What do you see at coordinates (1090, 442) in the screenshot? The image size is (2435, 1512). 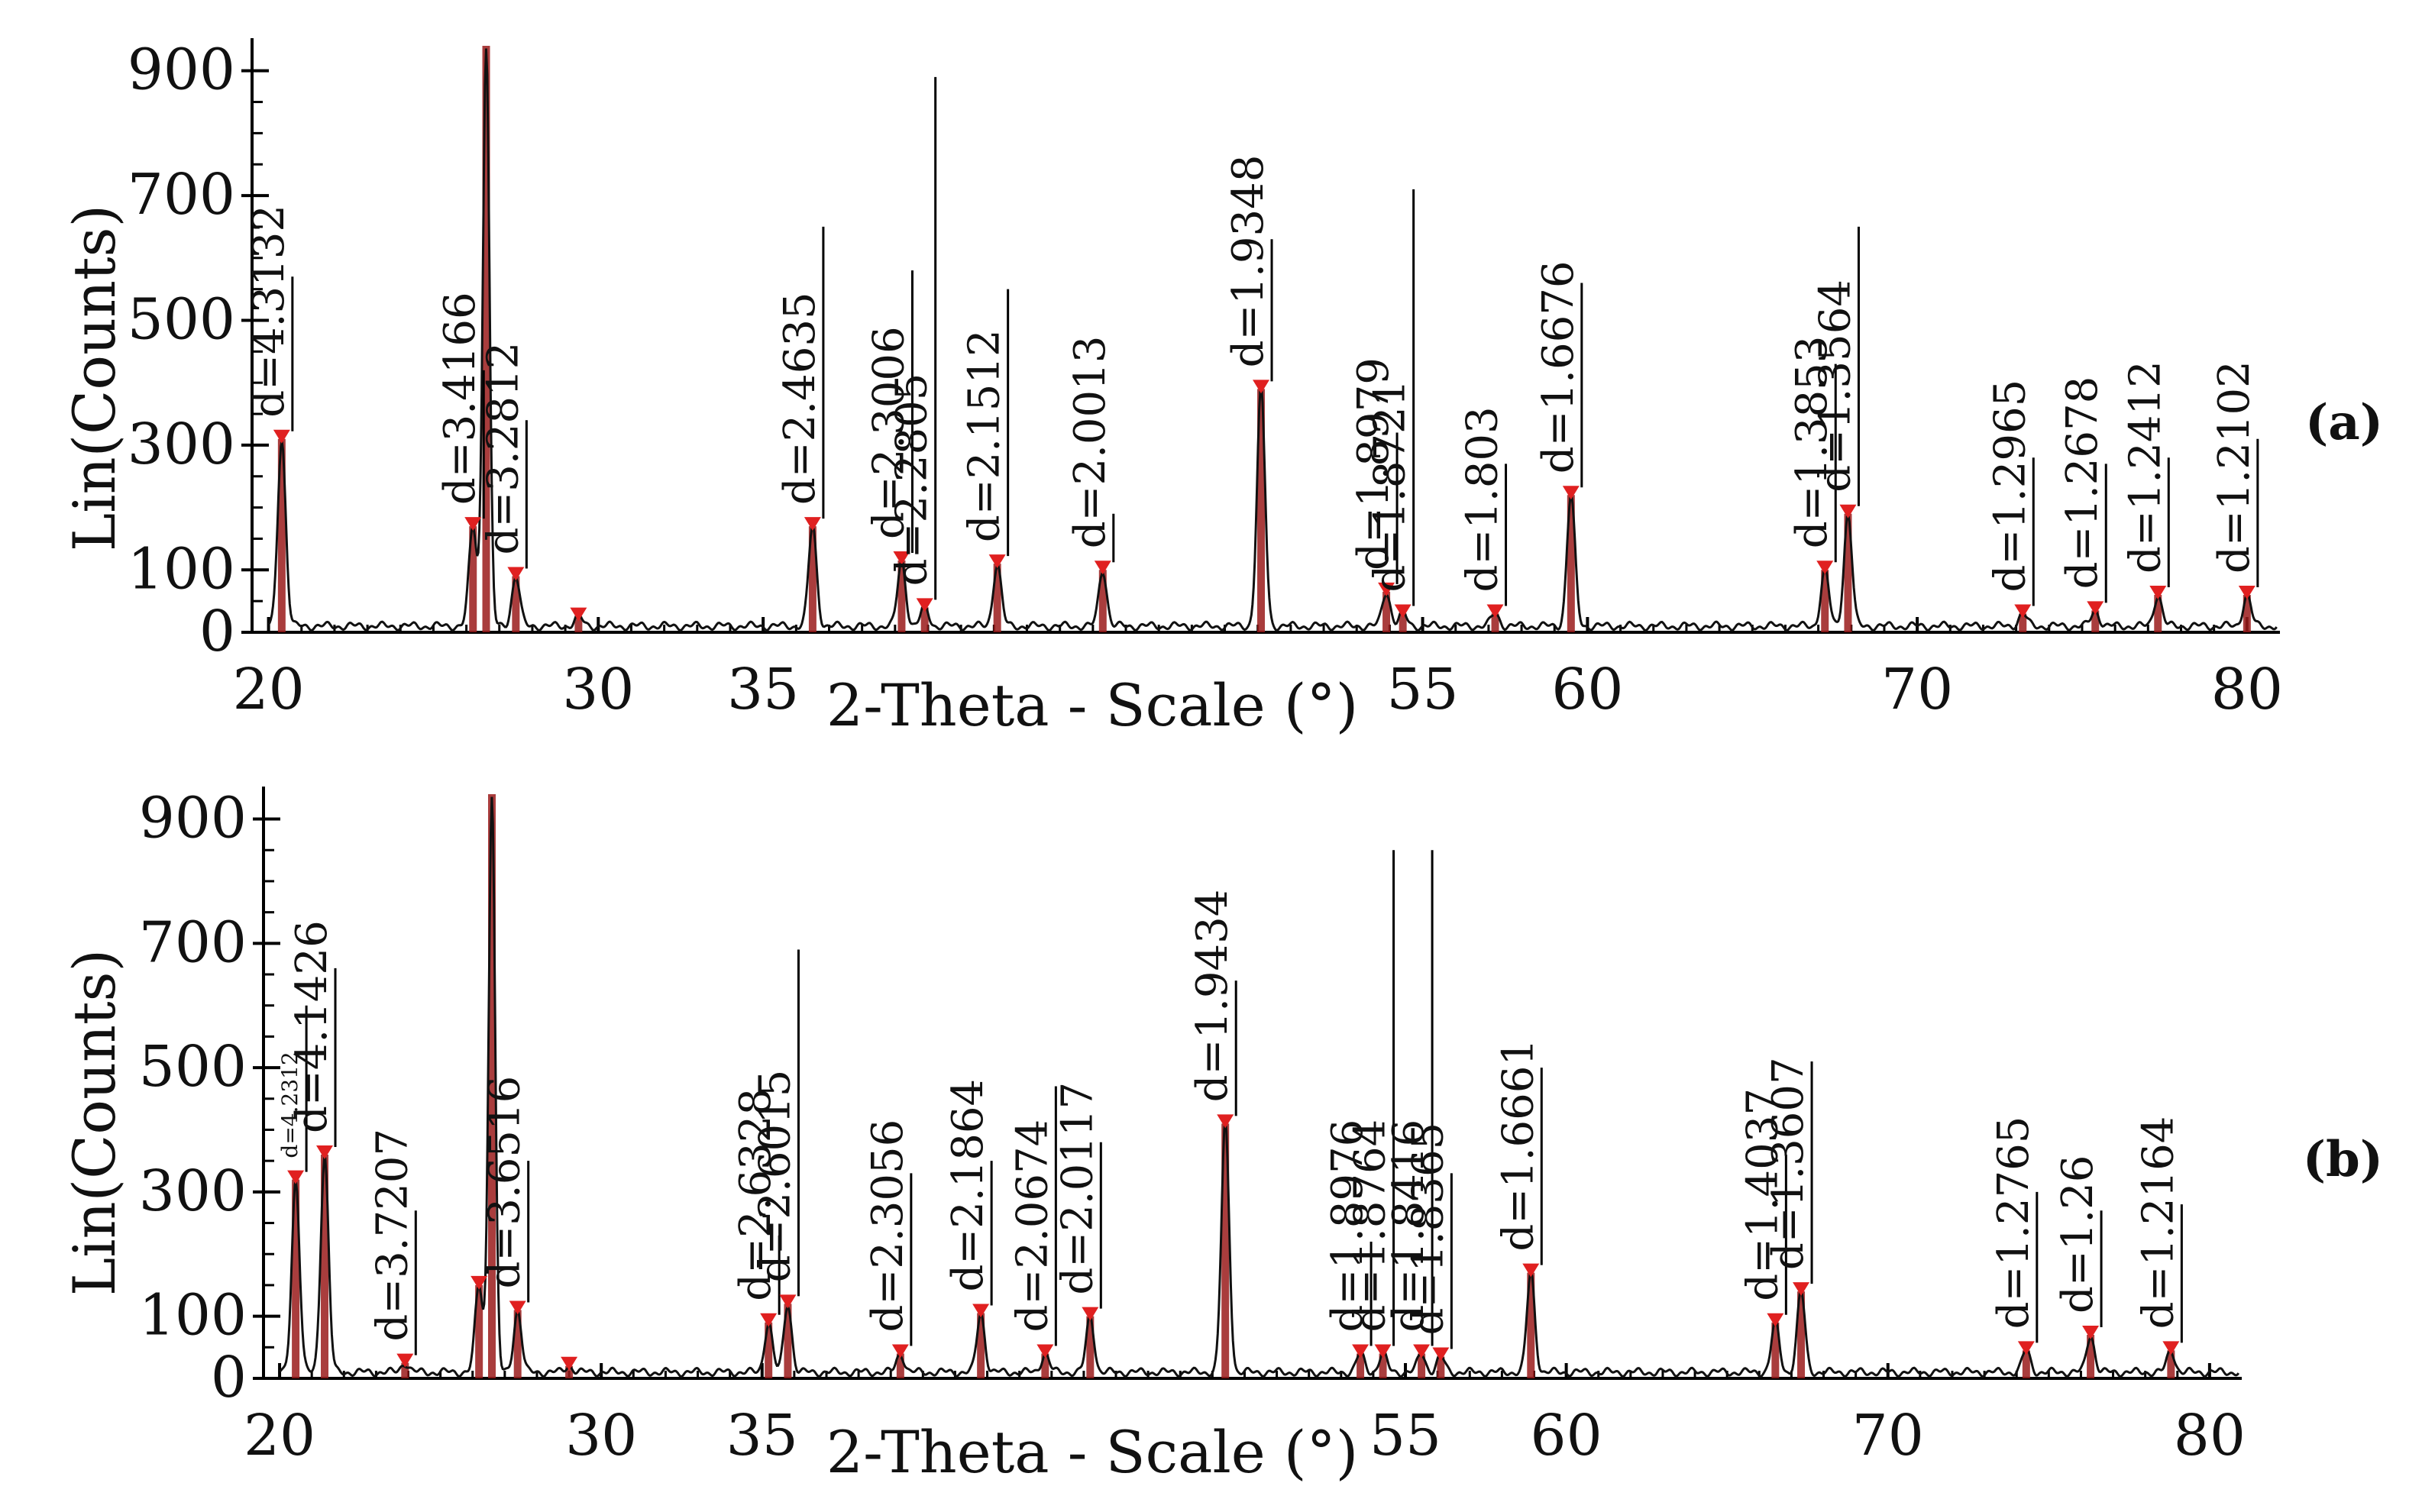 I see `d-spacing-label: d=2.0013` at bounding box center [1090, 442].